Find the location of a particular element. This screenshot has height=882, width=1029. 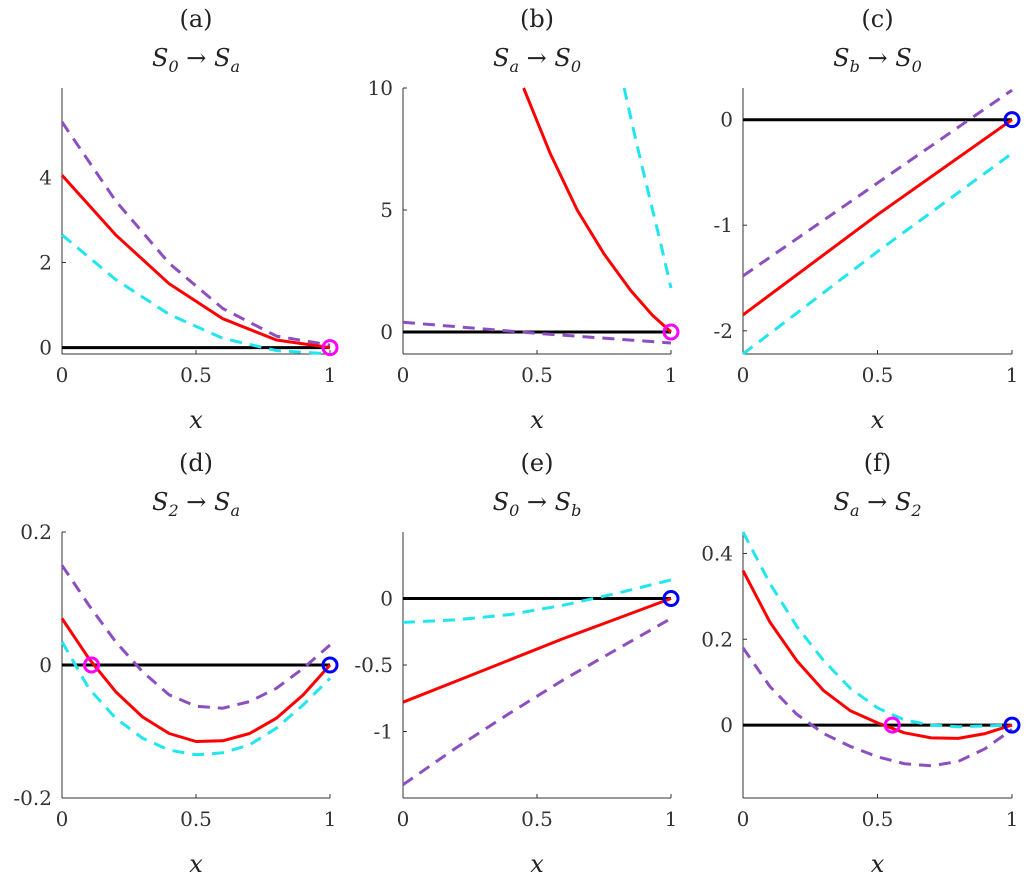

y-tick-label: -0.2 is located at coordinates (32, 798).